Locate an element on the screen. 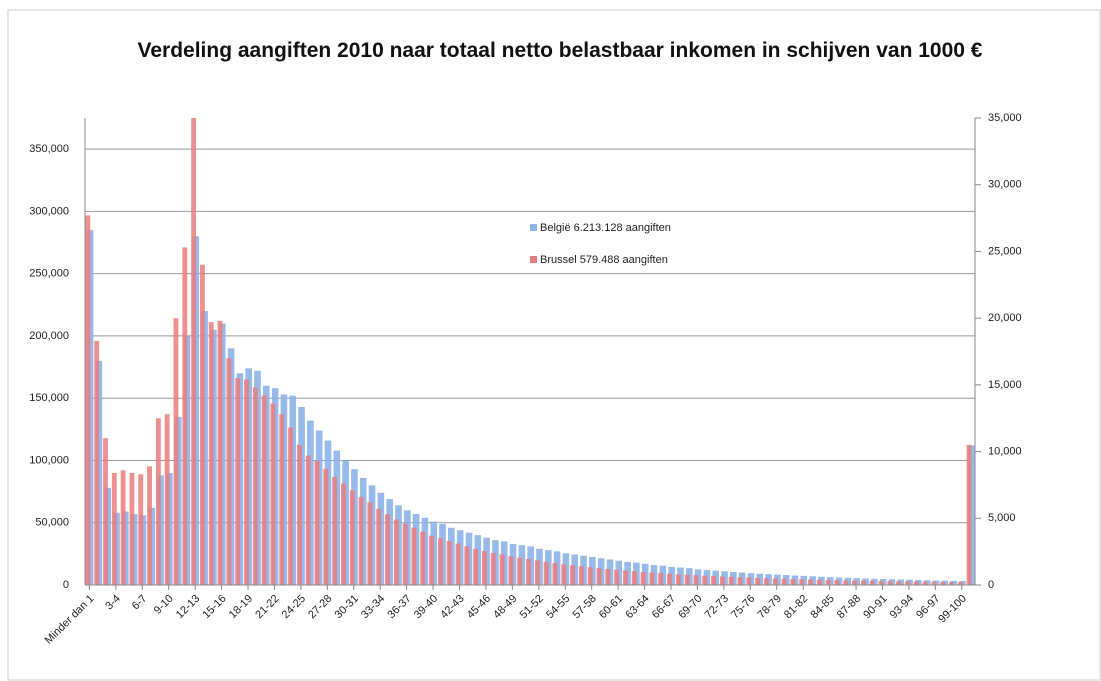 The image size is (1101, 681). y2-tick-label: 30,000 is located at coordinates (1005, 185).